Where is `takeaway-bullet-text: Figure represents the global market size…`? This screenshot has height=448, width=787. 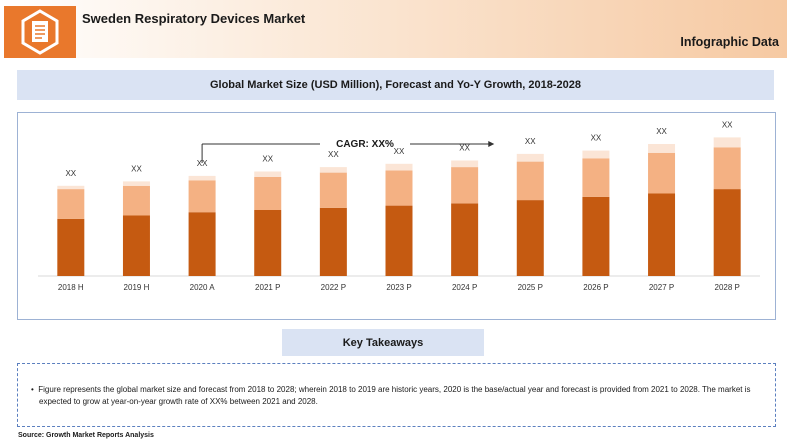 takeaway-bullet-text: Figure represents the global market size… is located at coordinates (394, 395).